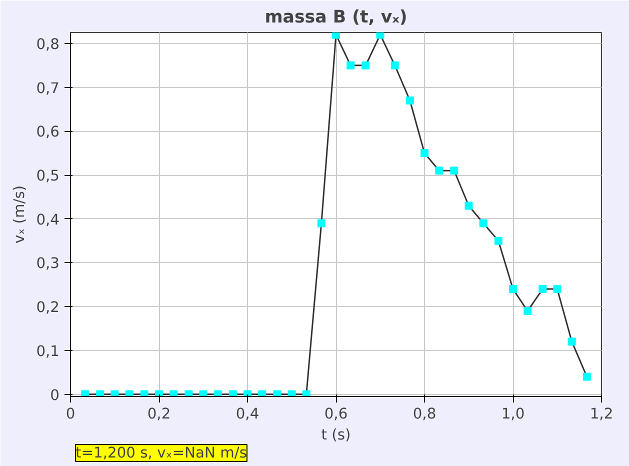 This screenshot has height=466, width=629. What do you see at coordinates (424, 414) in the screenshot?
I see `x-tick-label: 0,8` at bounding box center [424, 414].